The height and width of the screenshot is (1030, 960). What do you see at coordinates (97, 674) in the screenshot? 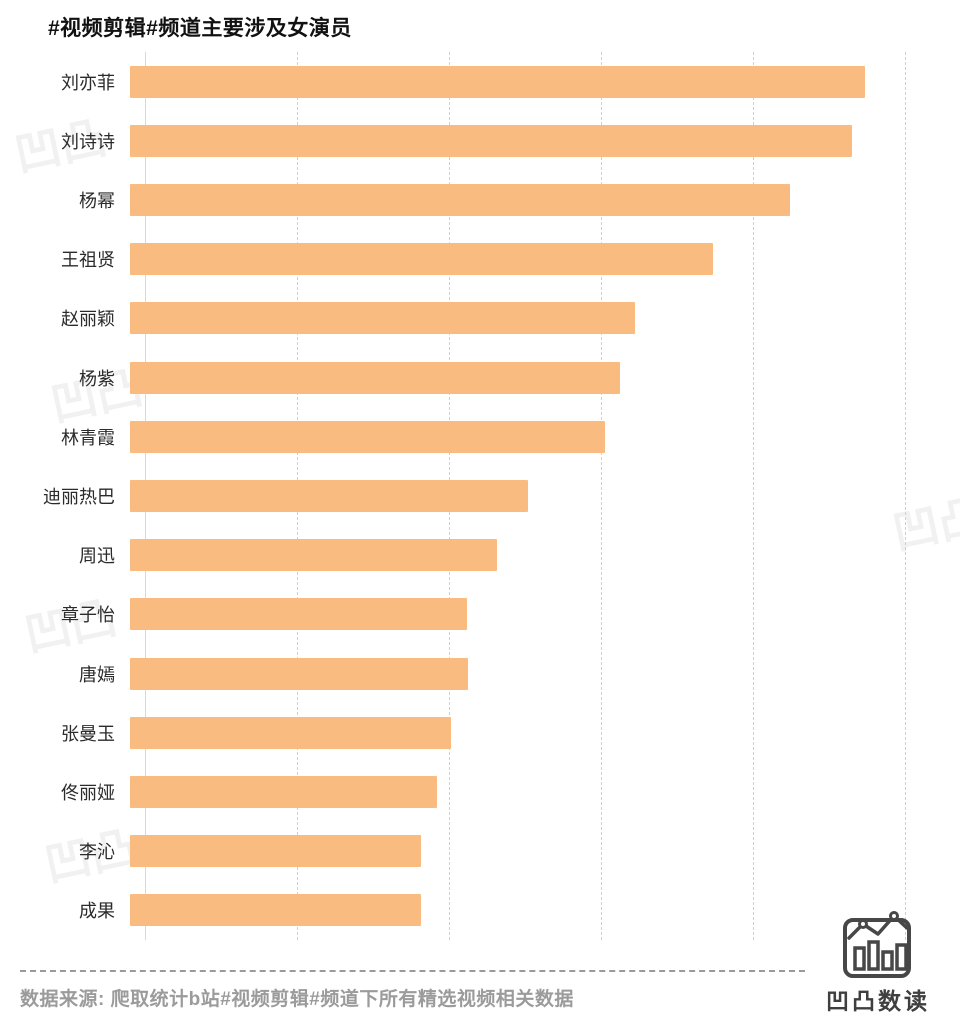
I see `category-label: 唐嫣` at bounding box center [97, 674].